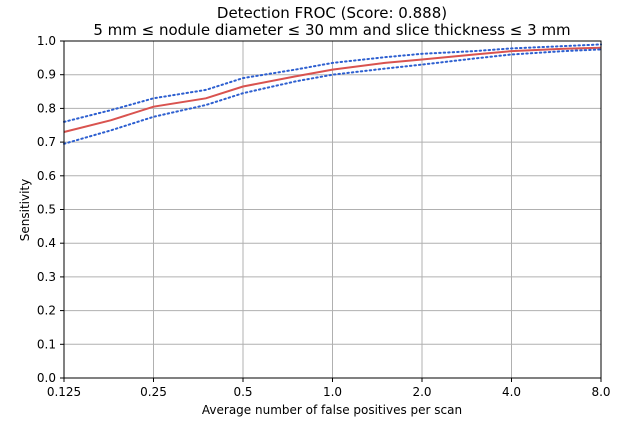  Describe the element at coordinates (46, 75) in the screenshot. I see `y-tick-label: 0.9` at that location.